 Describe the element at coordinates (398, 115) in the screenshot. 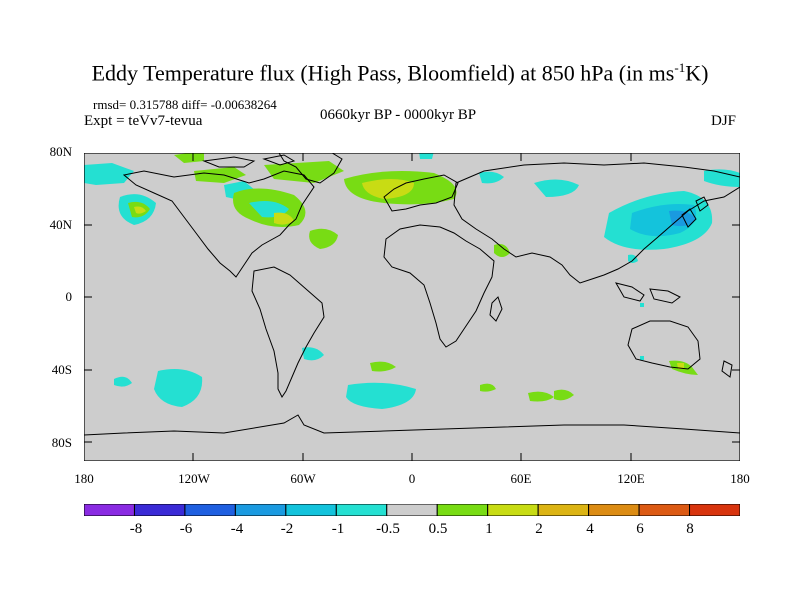

I see `period-label: 0660kyr BP - 0000kyr BP` at that location.